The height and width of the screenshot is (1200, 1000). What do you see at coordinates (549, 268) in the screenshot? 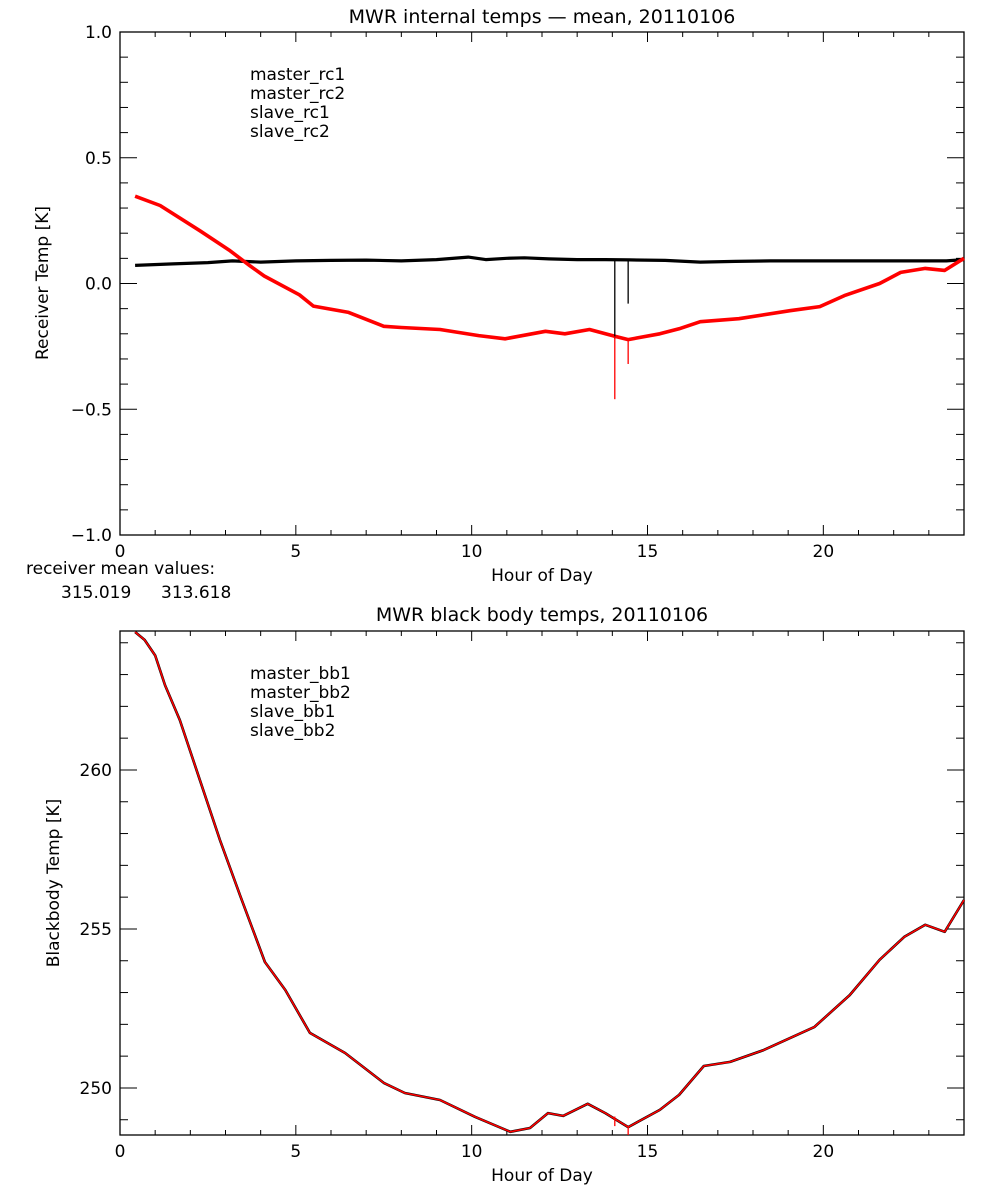
I see `series-line-master-rc2` at bounding box center [549, 268].